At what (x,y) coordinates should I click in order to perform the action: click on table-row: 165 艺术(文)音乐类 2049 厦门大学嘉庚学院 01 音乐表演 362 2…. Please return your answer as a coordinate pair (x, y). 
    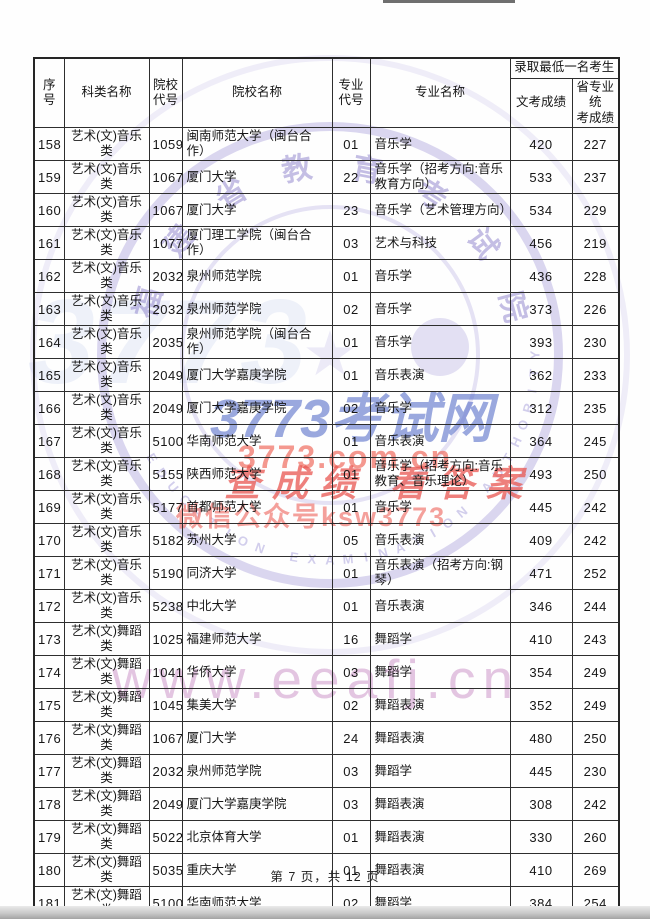
    Looking at the image, I should click on (326, 375).